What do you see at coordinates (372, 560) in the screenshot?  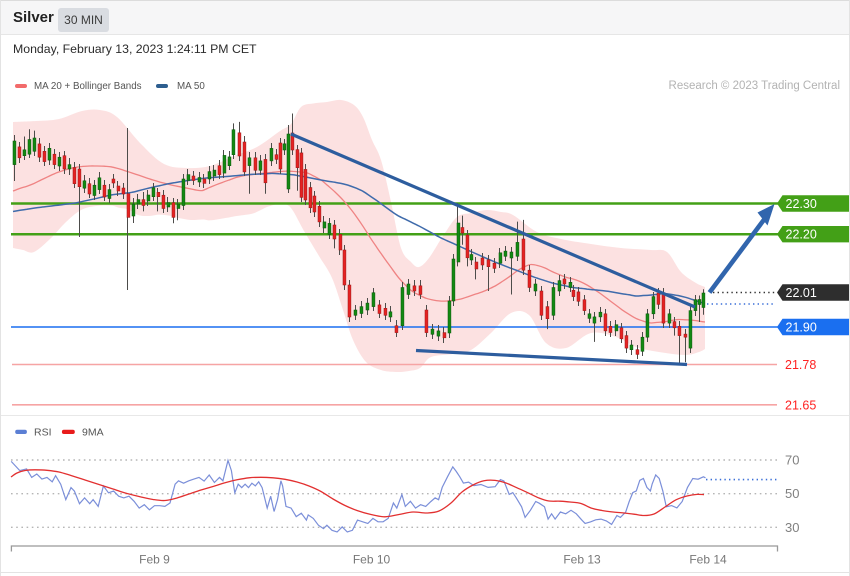 I see `svg-text: Feb 10` at bounding box center [372, 560].